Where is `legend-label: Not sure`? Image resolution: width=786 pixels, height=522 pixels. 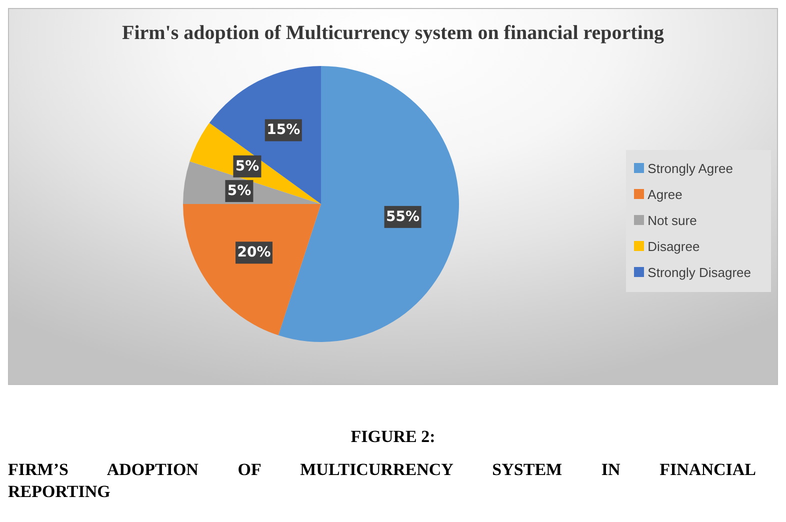 legend-label: Not sure is located at coordinates (672, 220).